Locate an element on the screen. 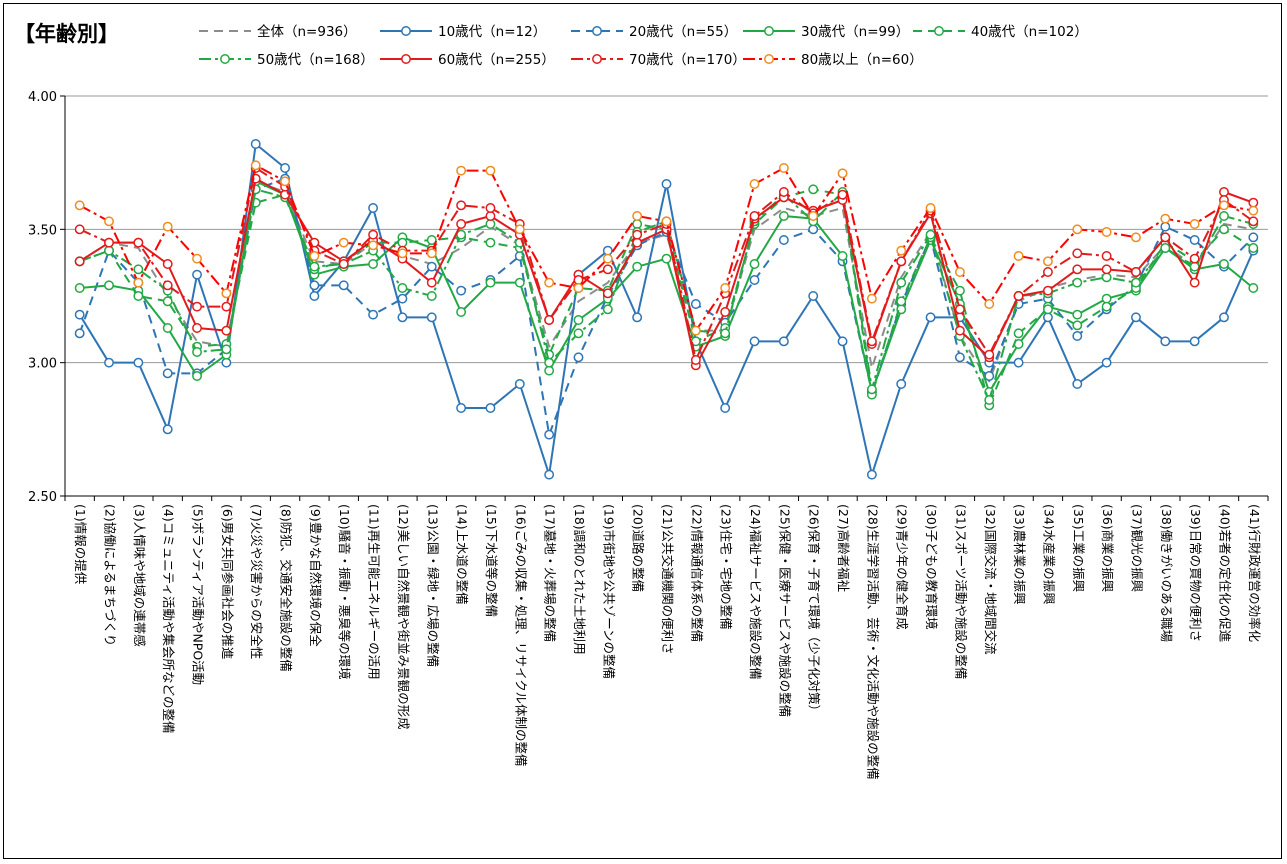 The width and height of the screenshot is (1287, 864). x-tick-label: (20)道路の整備 is located at coordinates (638, 548).